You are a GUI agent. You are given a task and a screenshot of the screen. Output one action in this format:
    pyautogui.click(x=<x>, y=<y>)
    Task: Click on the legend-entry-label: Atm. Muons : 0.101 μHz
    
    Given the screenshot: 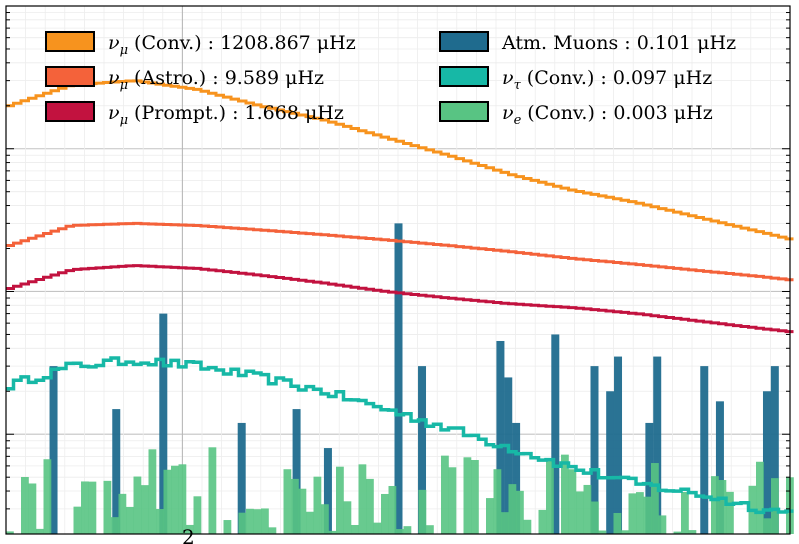 What is the action you would take?
    pyautogui.click(x=618, y=43)
    